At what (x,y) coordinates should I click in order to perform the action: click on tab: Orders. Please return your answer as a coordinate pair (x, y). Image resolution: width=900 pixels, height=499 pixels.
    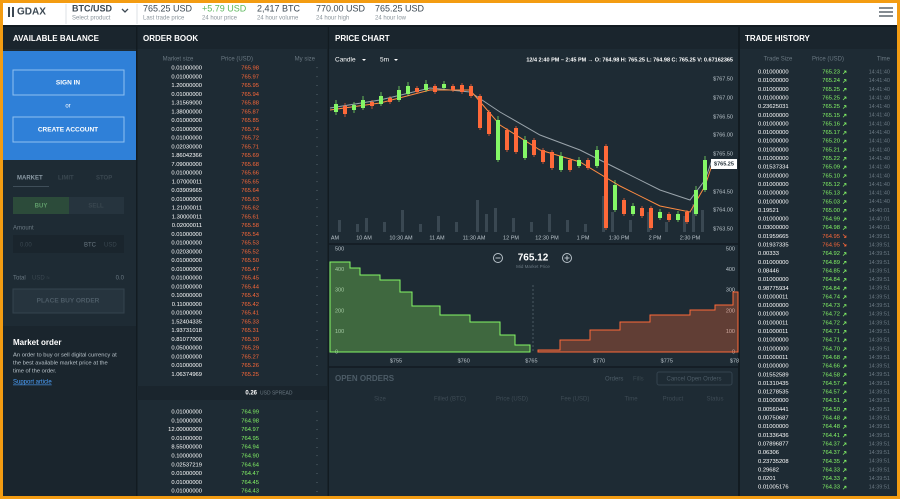
    Looking at the image, I should click on (614, 380).